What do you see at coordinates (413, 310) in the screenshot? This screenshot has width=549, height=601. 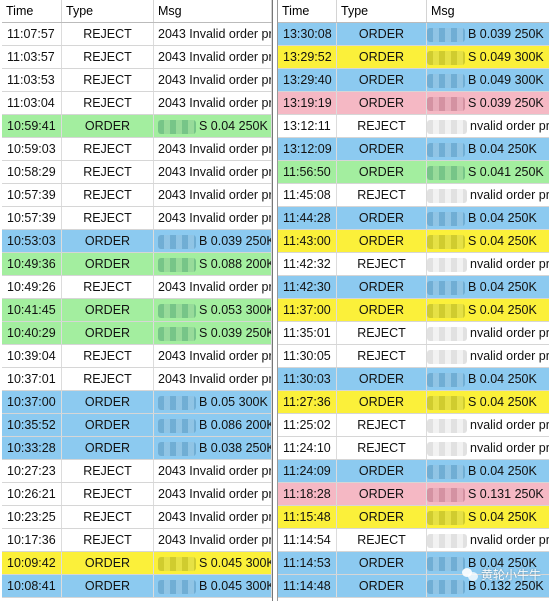 I see `table-row: 11:37:00 ORDER S 0.04 250K` at bounding box center [413, 310].